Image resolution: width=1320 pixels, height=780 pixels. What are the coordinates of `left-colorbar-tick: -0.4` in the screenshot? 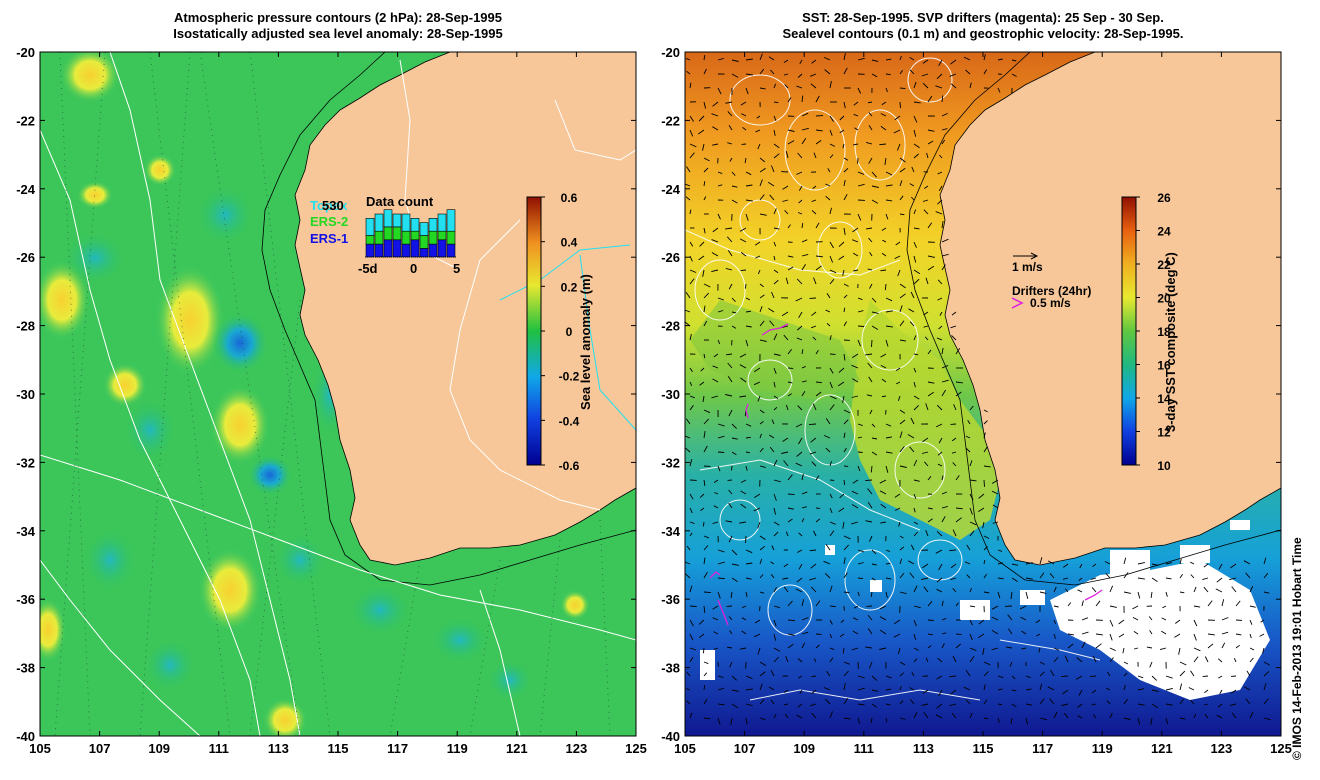 It's located at (569, 421).